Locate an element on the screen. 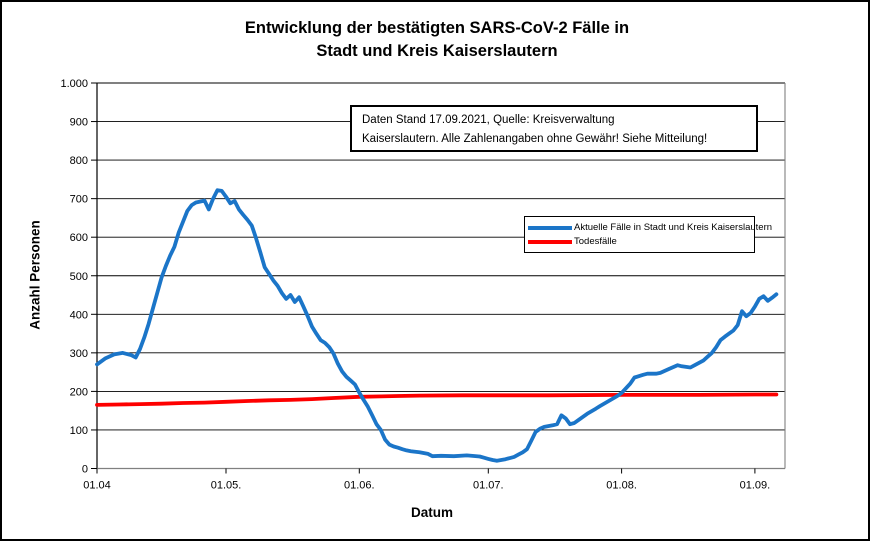 This screenshot has width=870, height=543. x-tick-label: 01.06. is located at coordinates (359, 486).